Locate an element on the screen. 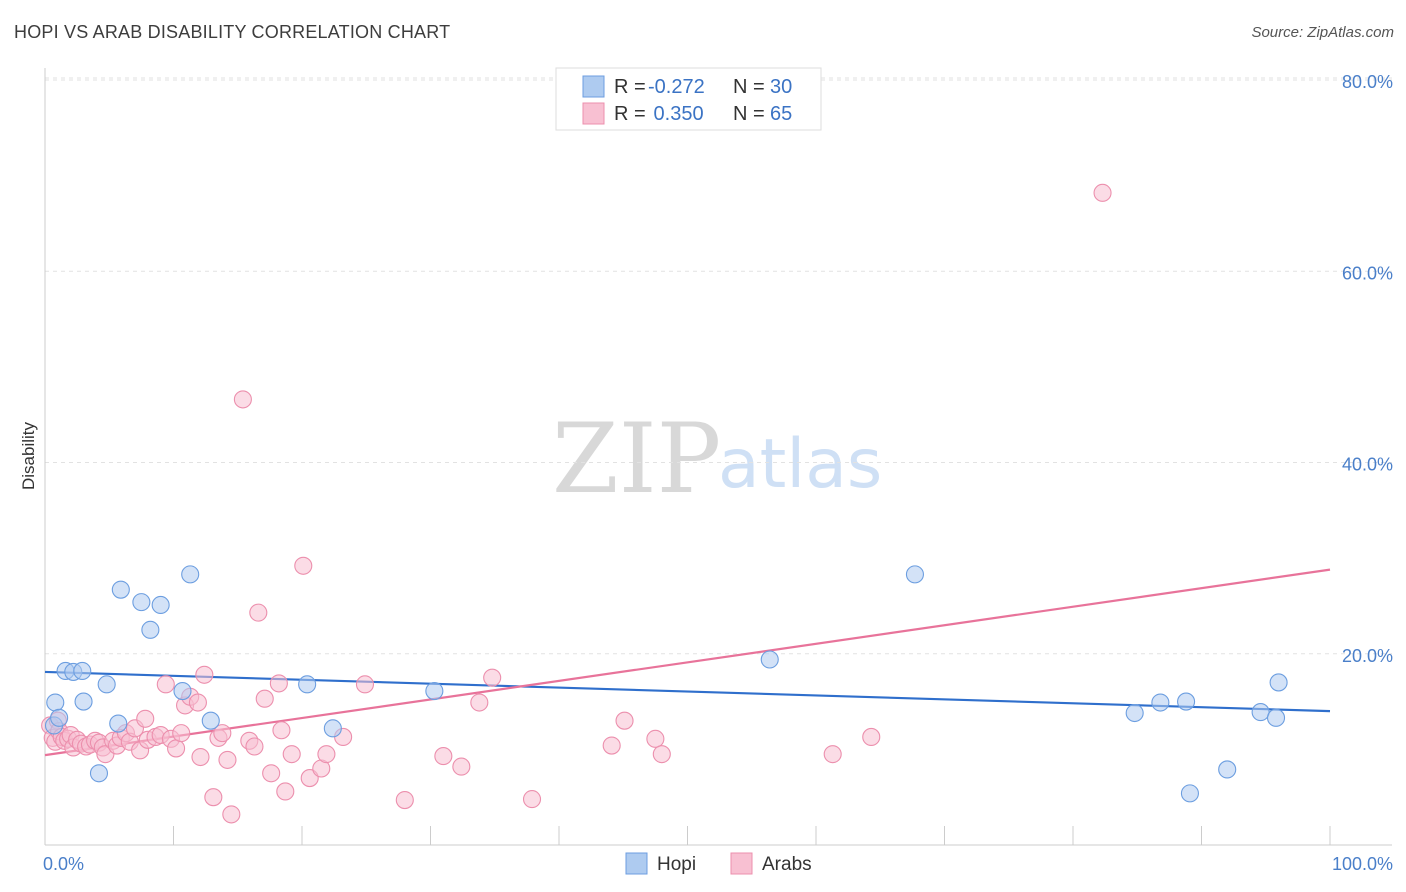  legend-arabs-n-value: 65 is located at coordinates (781, 114).